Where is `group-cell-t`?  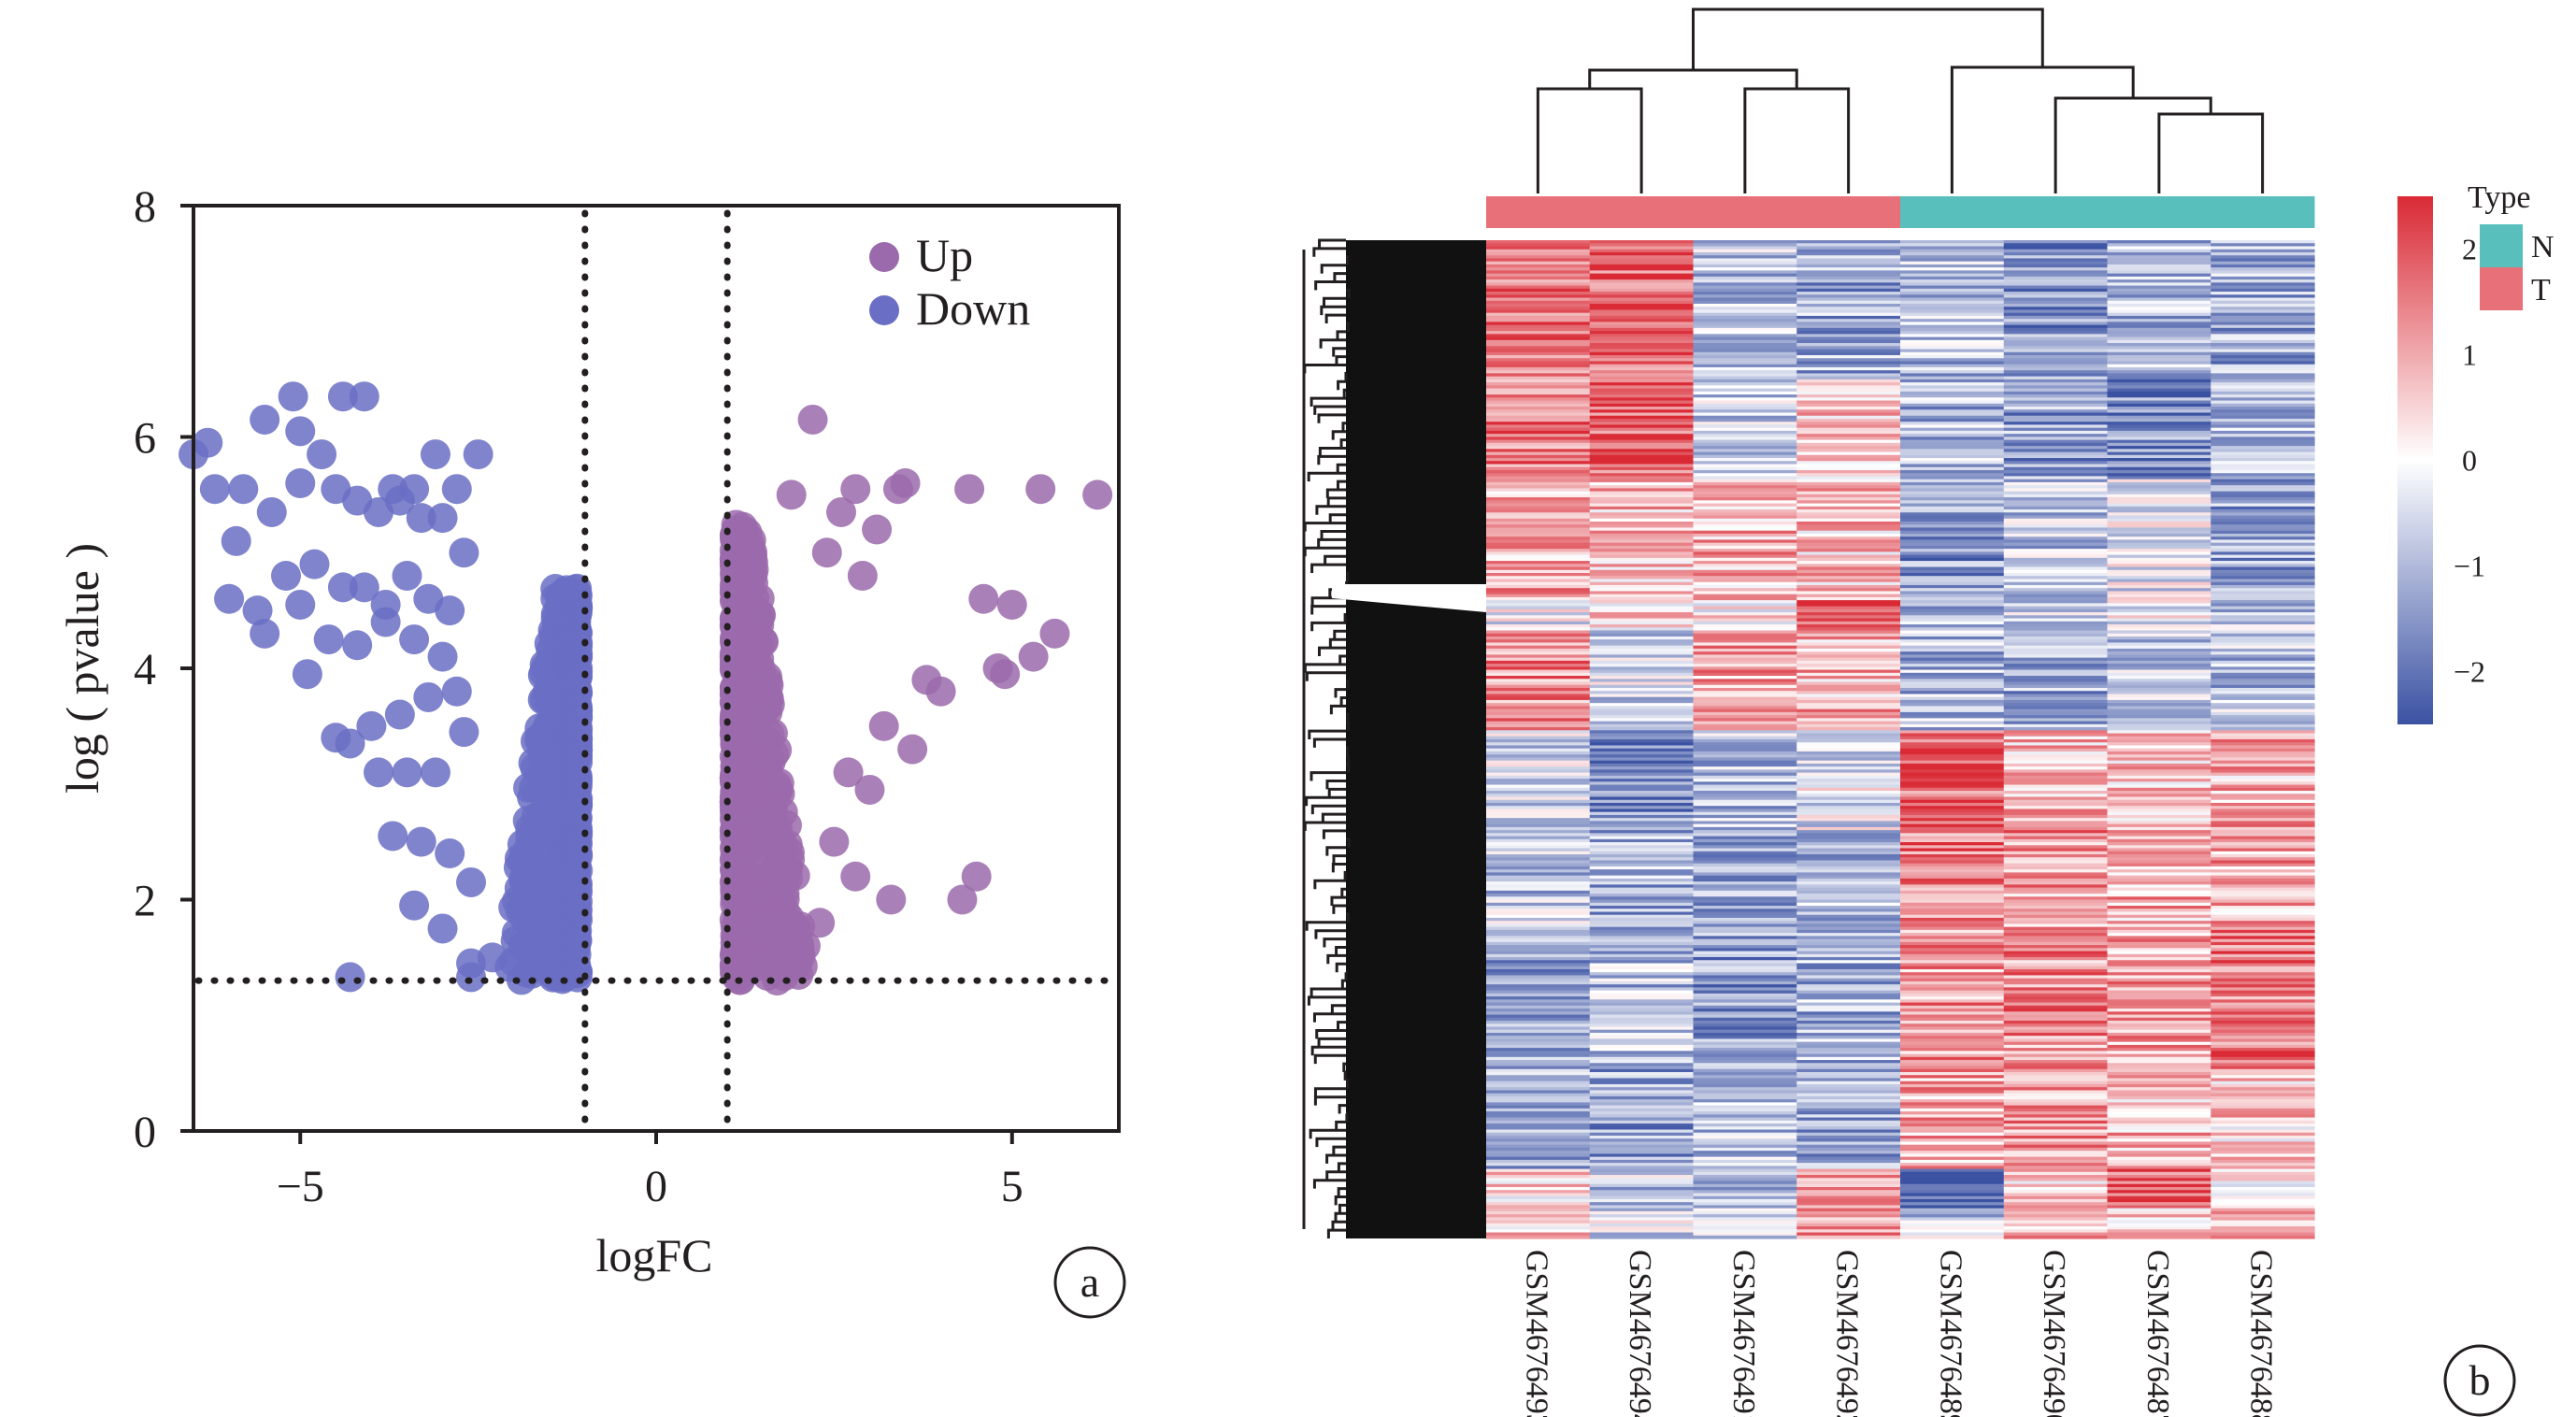 group-cell-t is located at coordinates (1745, 212).